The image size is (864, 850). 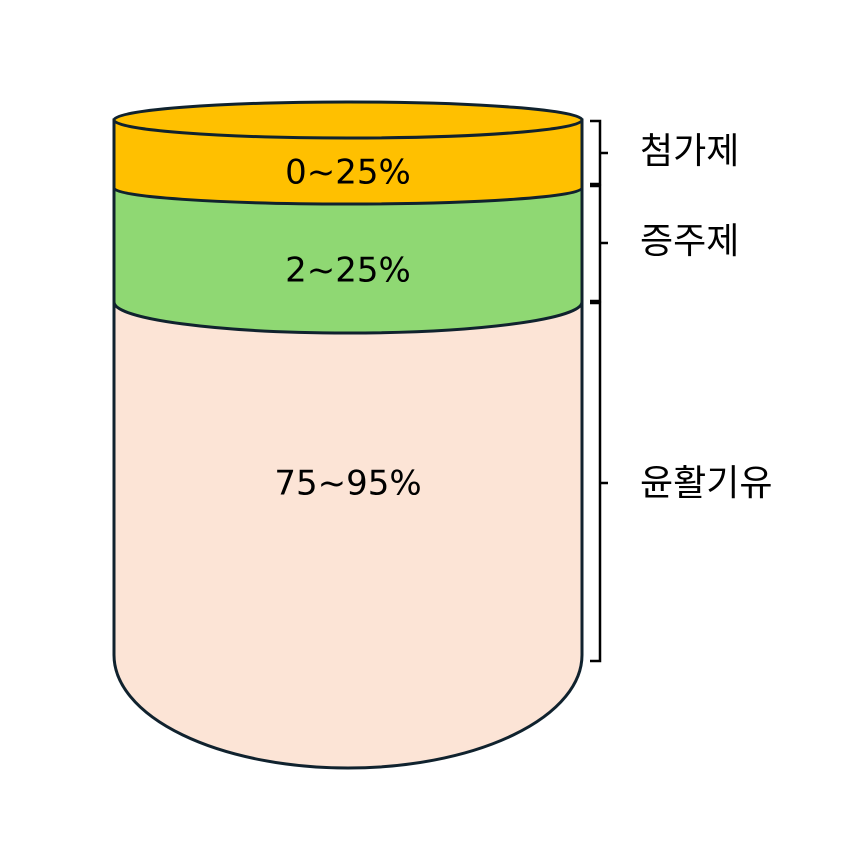 What do you see at coordinates (348, 173) in the screenshot?
I see `range-label: 0~25%` at bounding box center [348, 173].